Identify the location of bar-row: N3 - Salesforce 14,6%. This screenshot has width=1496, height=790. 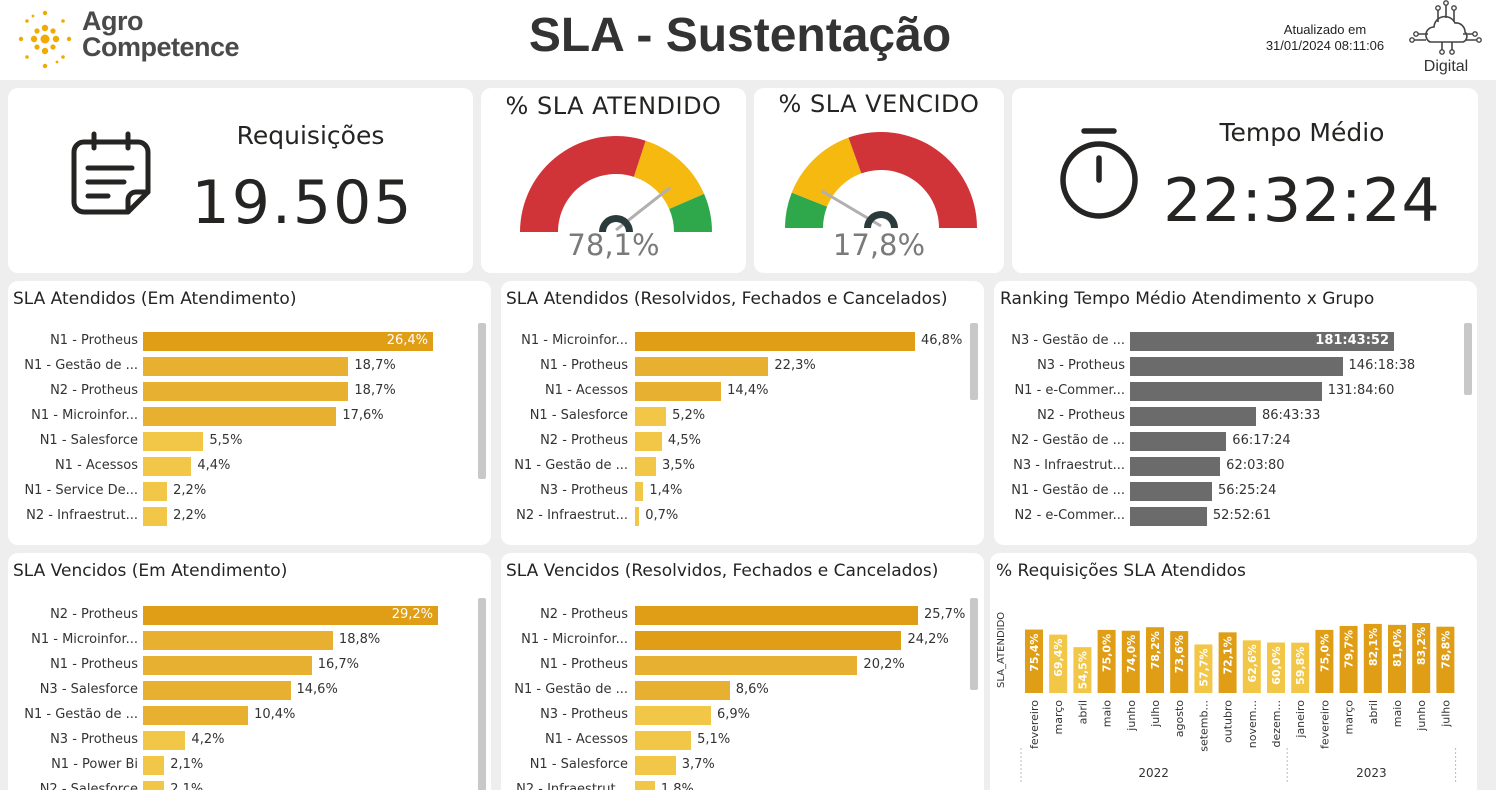
(243, 690).